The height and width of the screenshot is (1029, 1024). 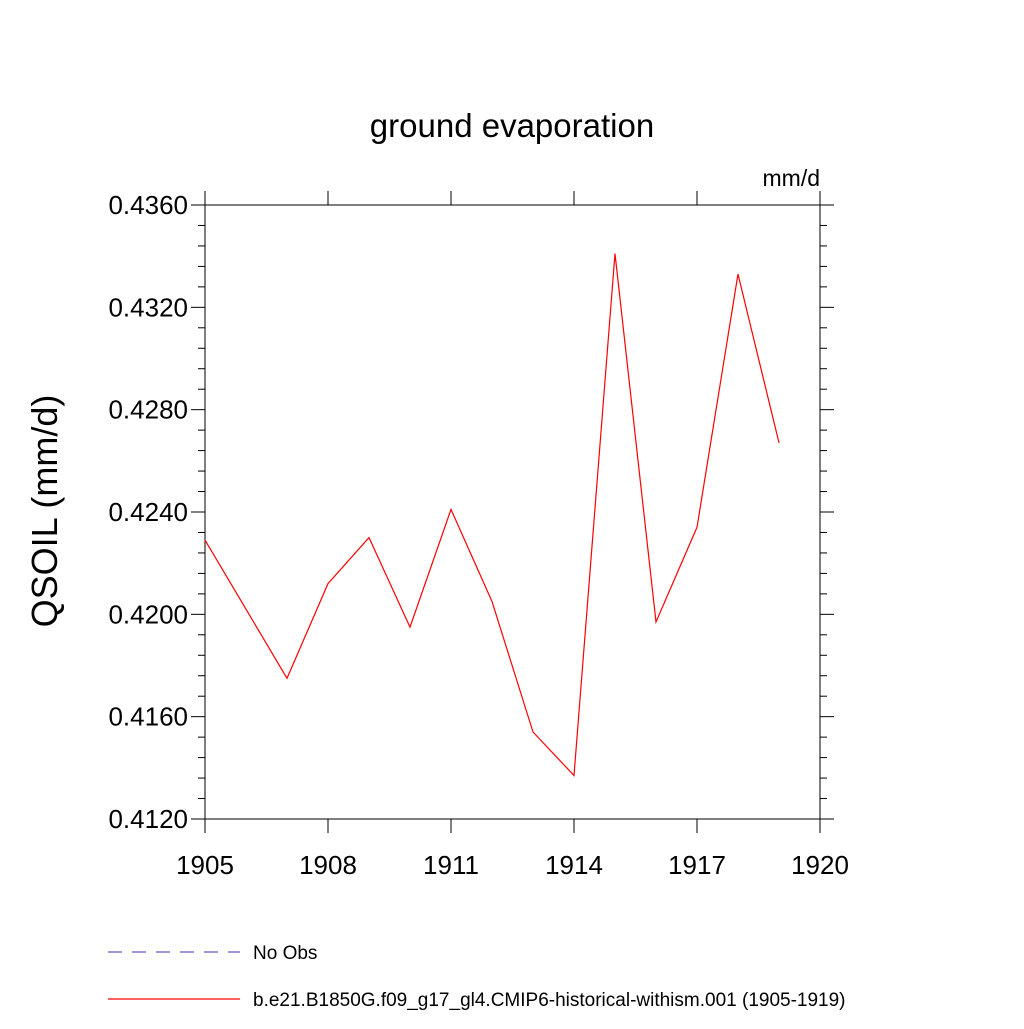 What do you see at coordinates (451, 865) in the screenshot?
I see `x-tick-label: 1911` at bounding box center [451, 865].